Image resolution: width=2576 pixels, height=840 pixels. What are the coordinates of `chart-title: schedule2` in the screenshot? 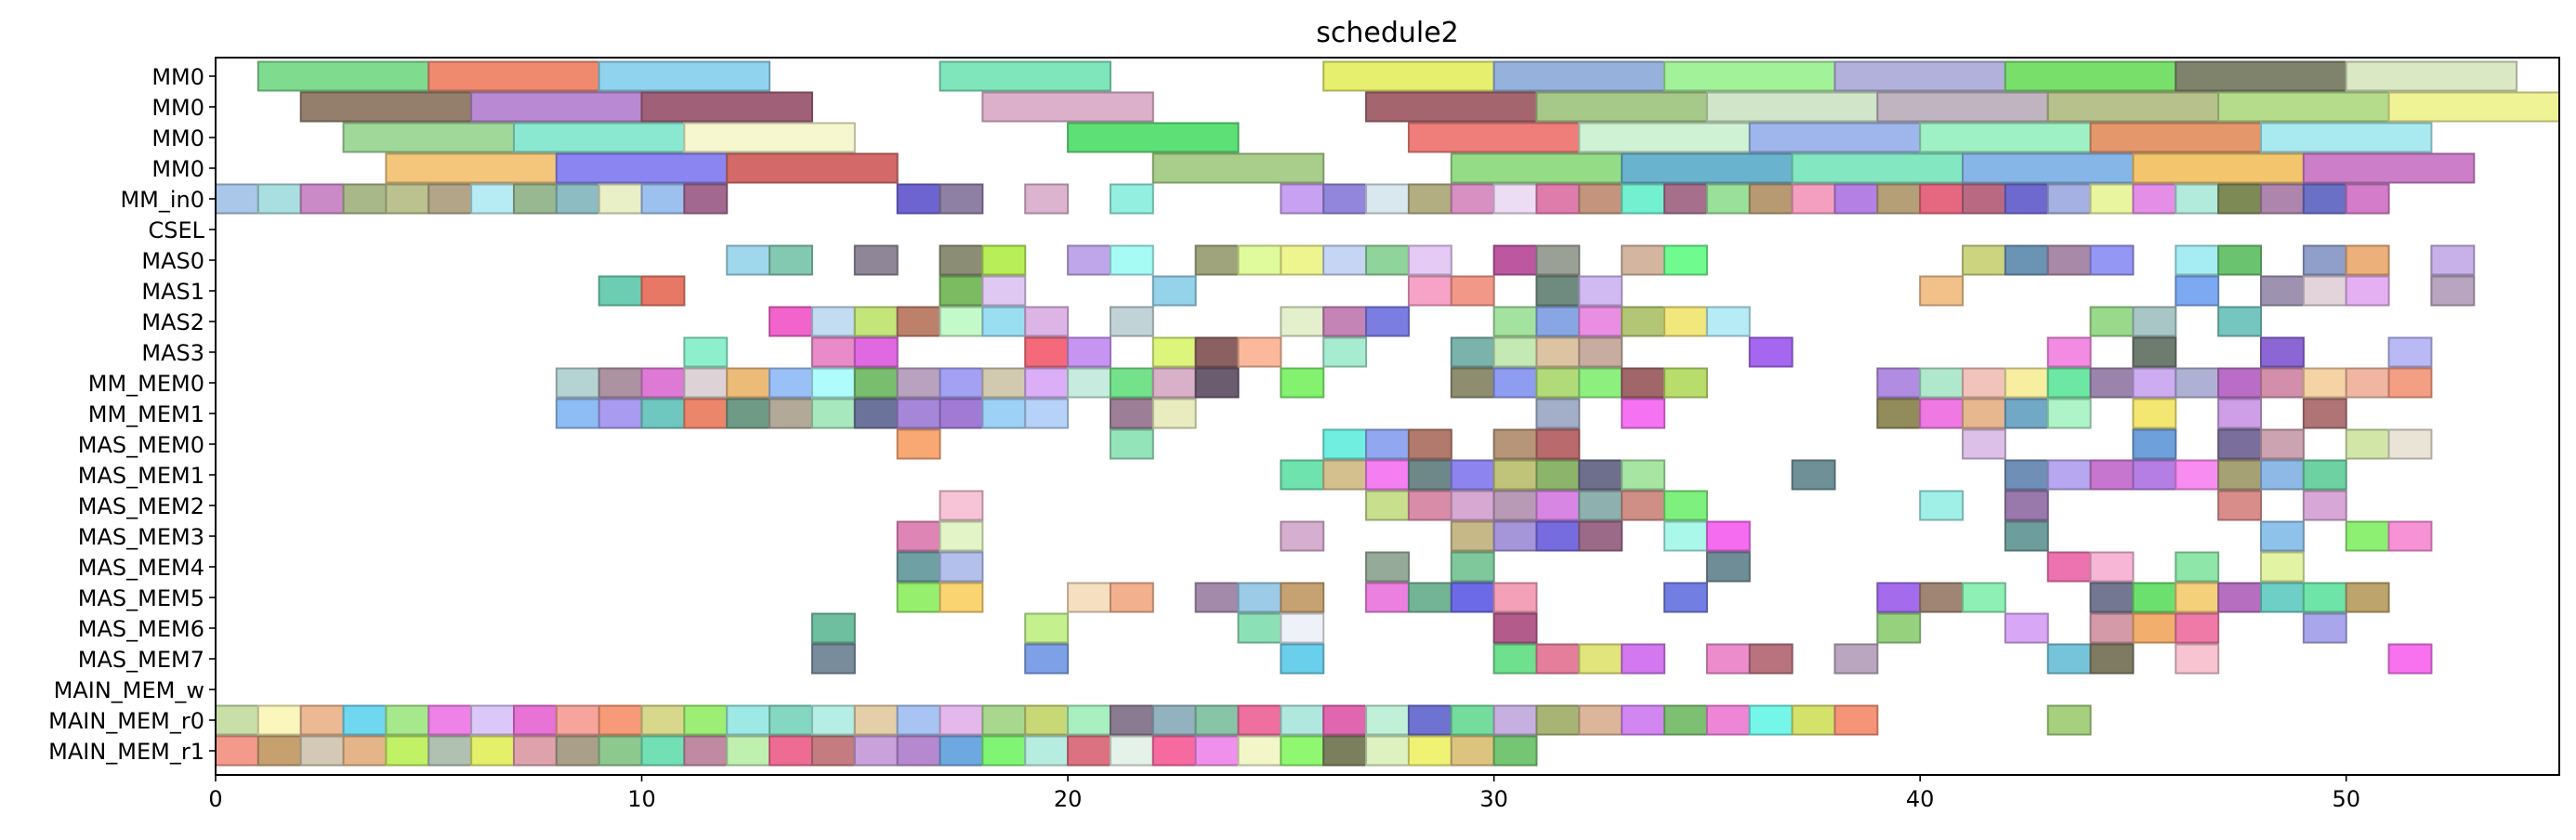 It's located at (1387, 33).